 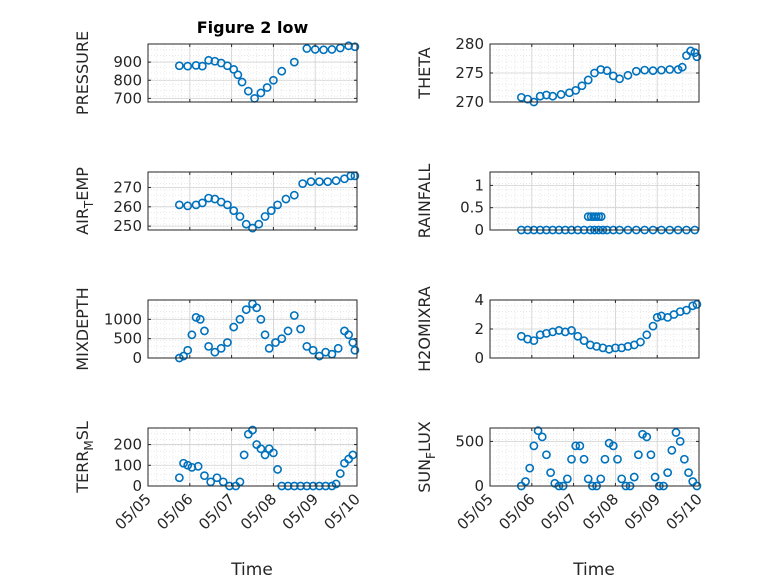 What do you see at coordinates (127, 465) in the screenshot?
I see `y-tick-label: 100` at bounding box center [127, 465].